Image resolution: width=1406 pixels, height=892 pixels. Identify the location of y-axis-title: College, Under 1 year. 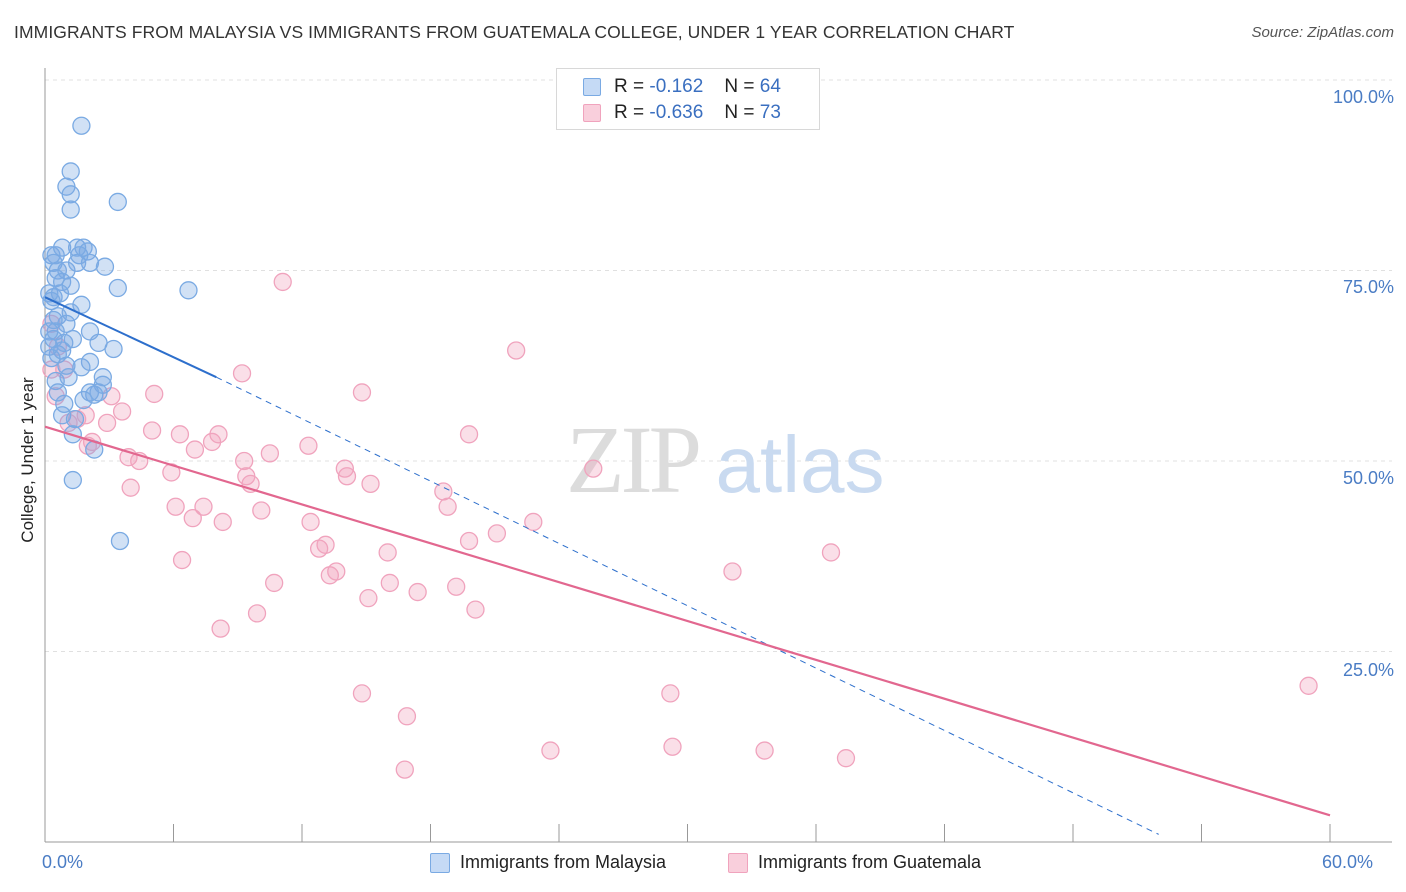
(27, 460).